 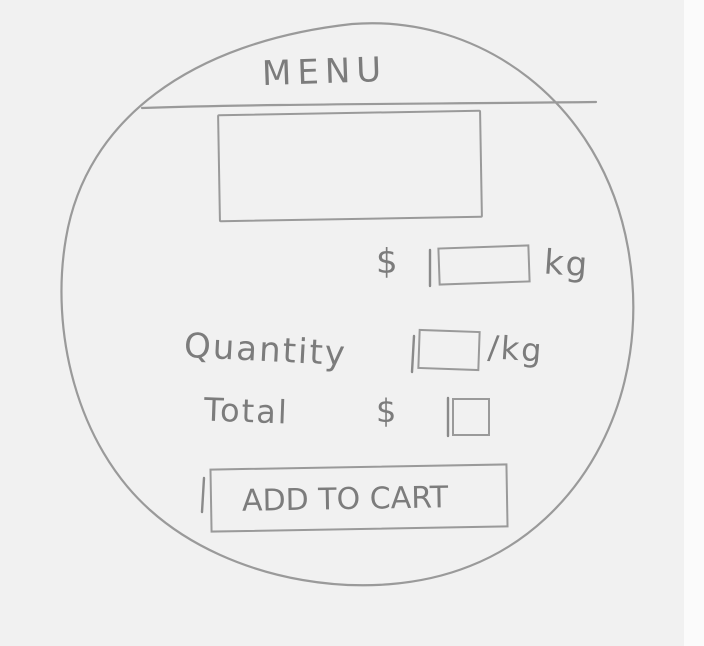 I want to click on price-field, so click(x=484, y=265).